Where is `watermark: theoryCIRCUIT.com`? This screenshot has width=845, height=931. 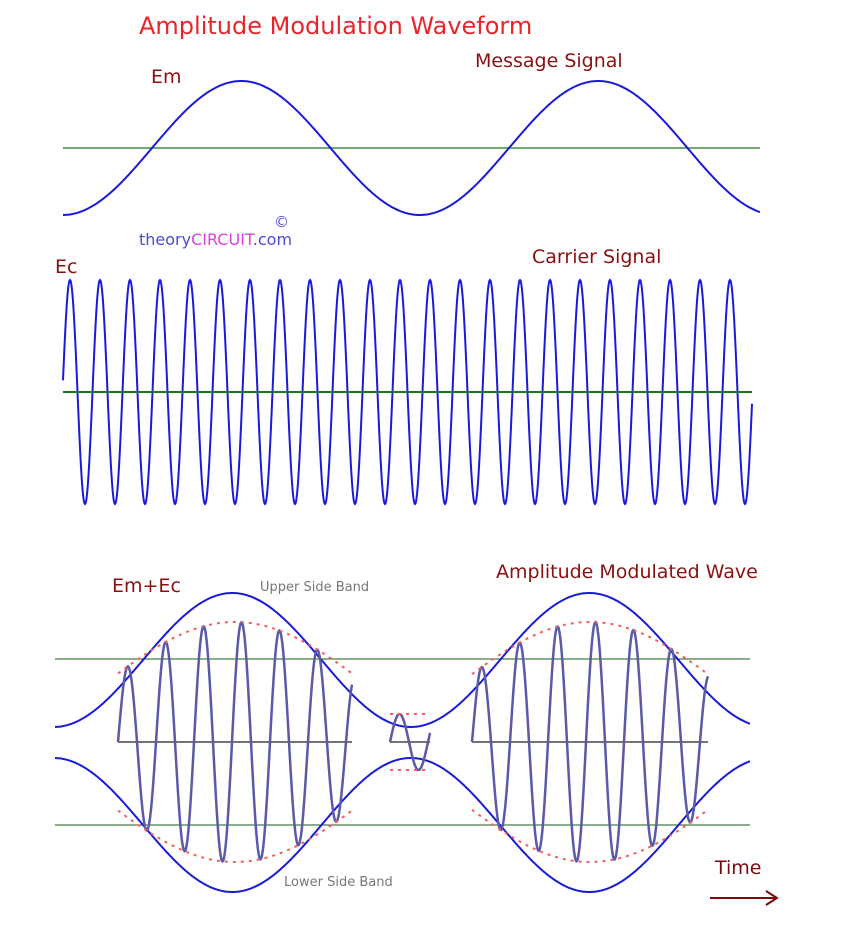
watermark: theoryCIRCUIT.com is located at coordinates (215, 239).